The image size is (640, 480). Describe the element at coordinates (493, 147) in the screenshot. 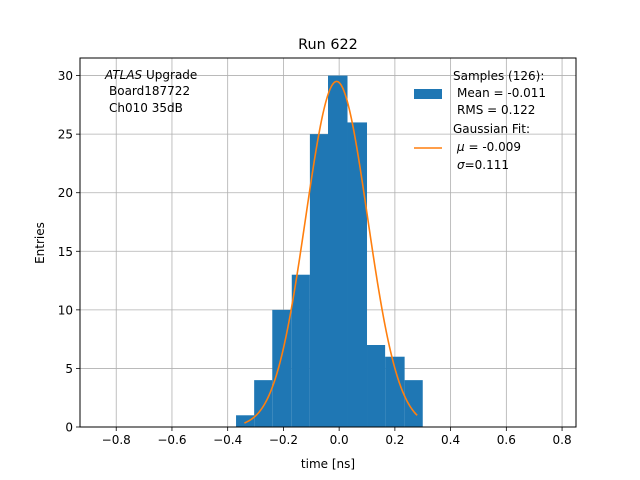

I see `legend-fit-mu-value: = -0.009` at that location.